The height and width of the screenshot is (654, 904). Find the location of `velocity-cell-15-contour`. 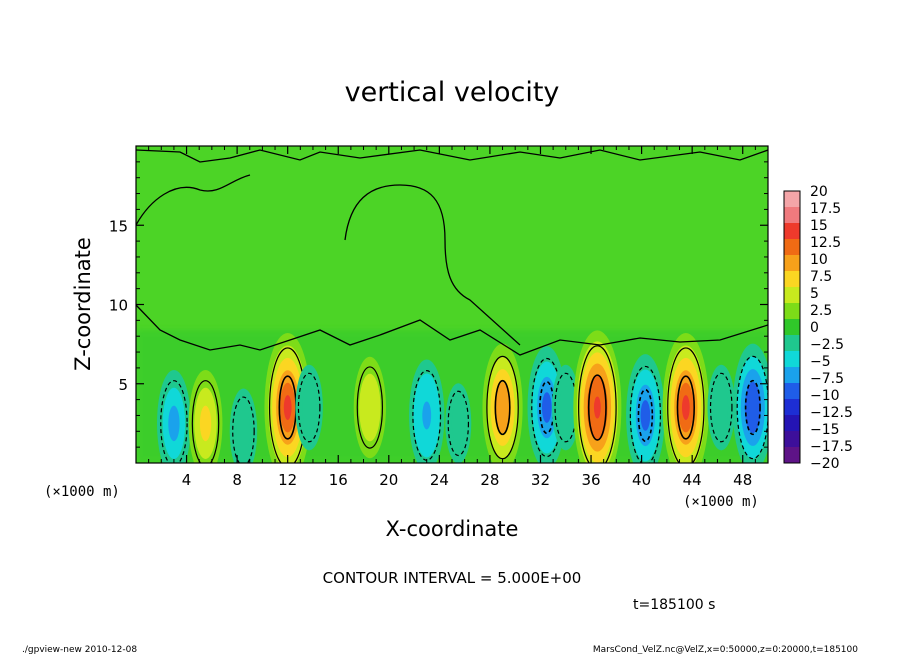

velocity-cell-15-contour is located at coordinates (752, 407).